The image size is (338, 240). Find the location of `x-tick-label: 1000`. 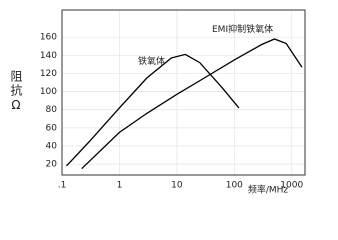

x-tick-label: 1000 is located at coordinates (291, 186).